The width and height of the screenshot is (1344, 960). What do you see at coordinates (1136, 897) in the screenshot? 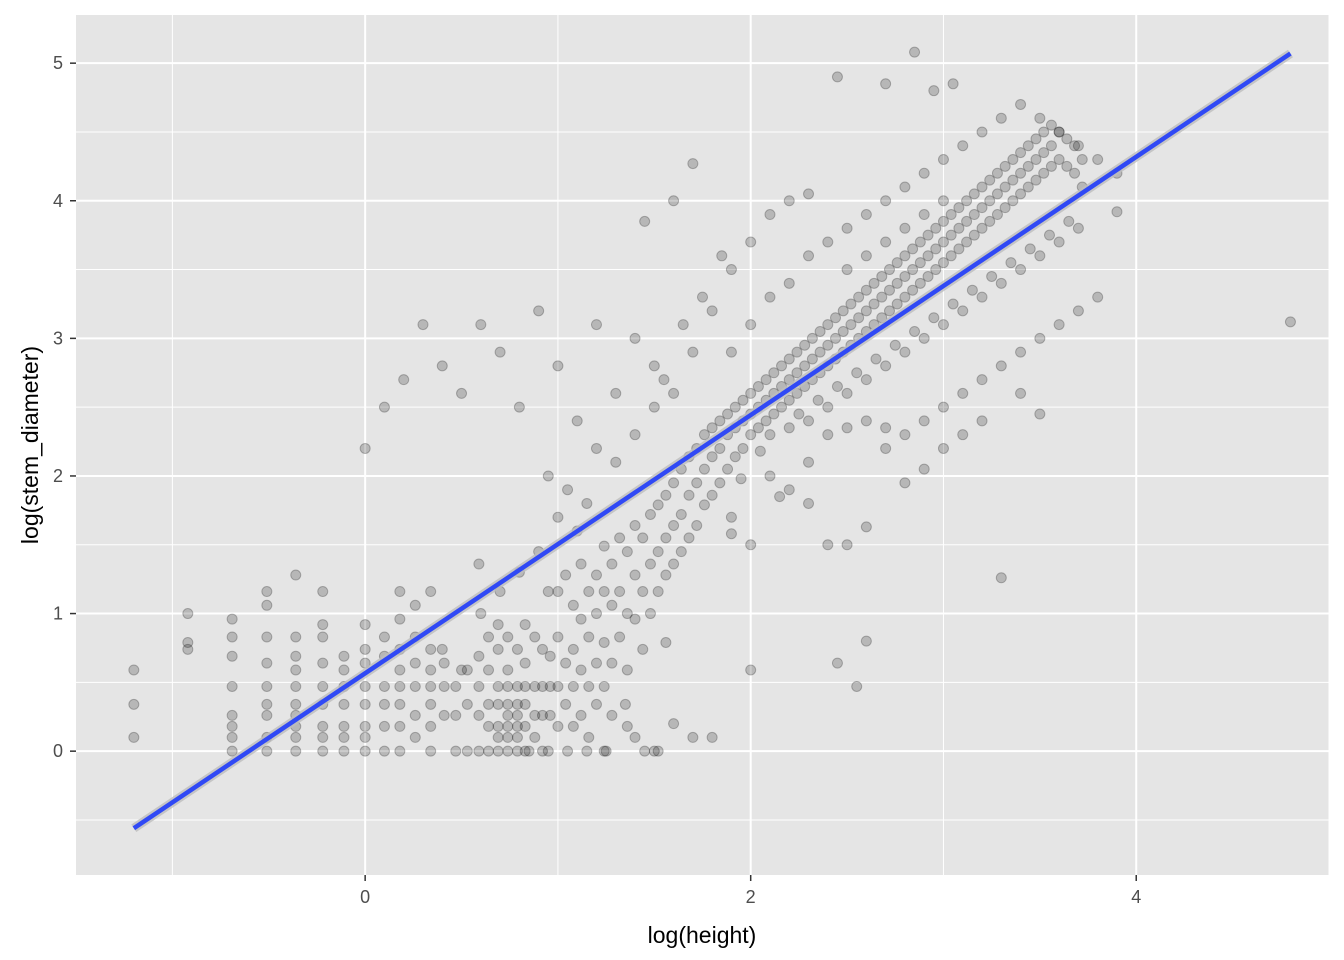
I see `x-tick-label: 4` at bounding box center [1136, 897].